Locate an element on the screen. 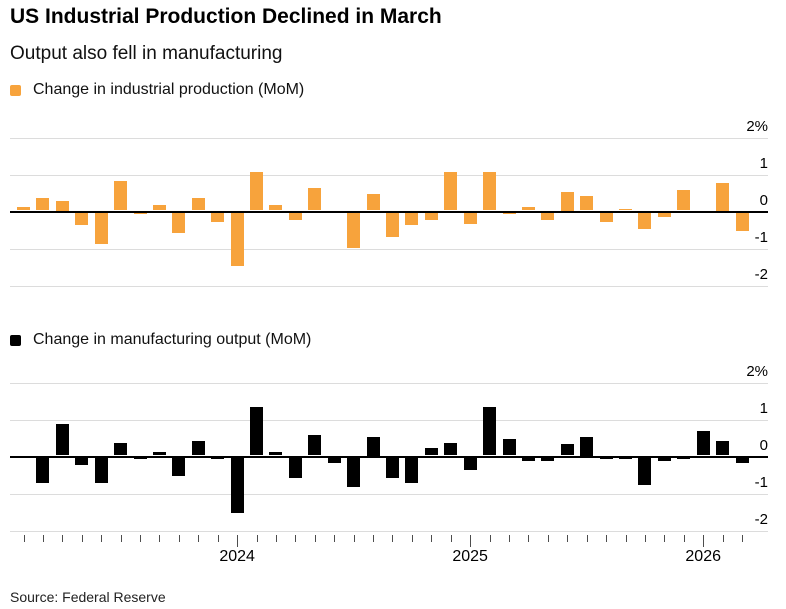 The width and height of the screenshot is (786, 609). legend-industrial-production: Change in industrial production (MoM) is located at coordinates (157, 90).